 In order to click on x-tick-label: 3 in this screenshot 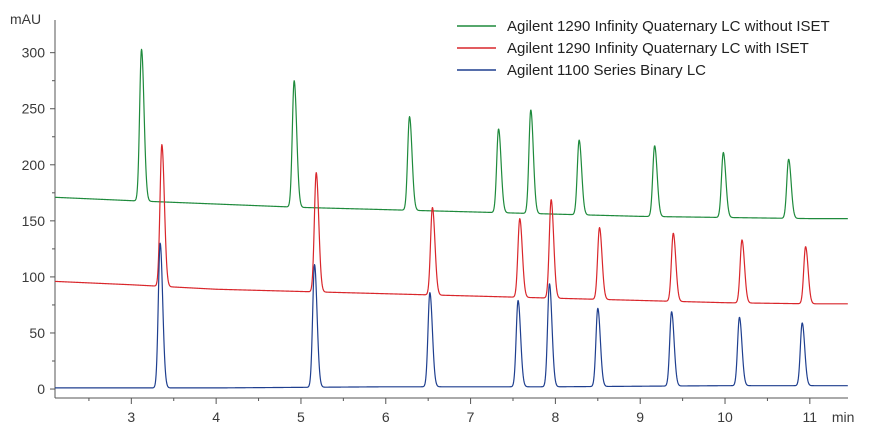, I will do `click(131, 417)`.